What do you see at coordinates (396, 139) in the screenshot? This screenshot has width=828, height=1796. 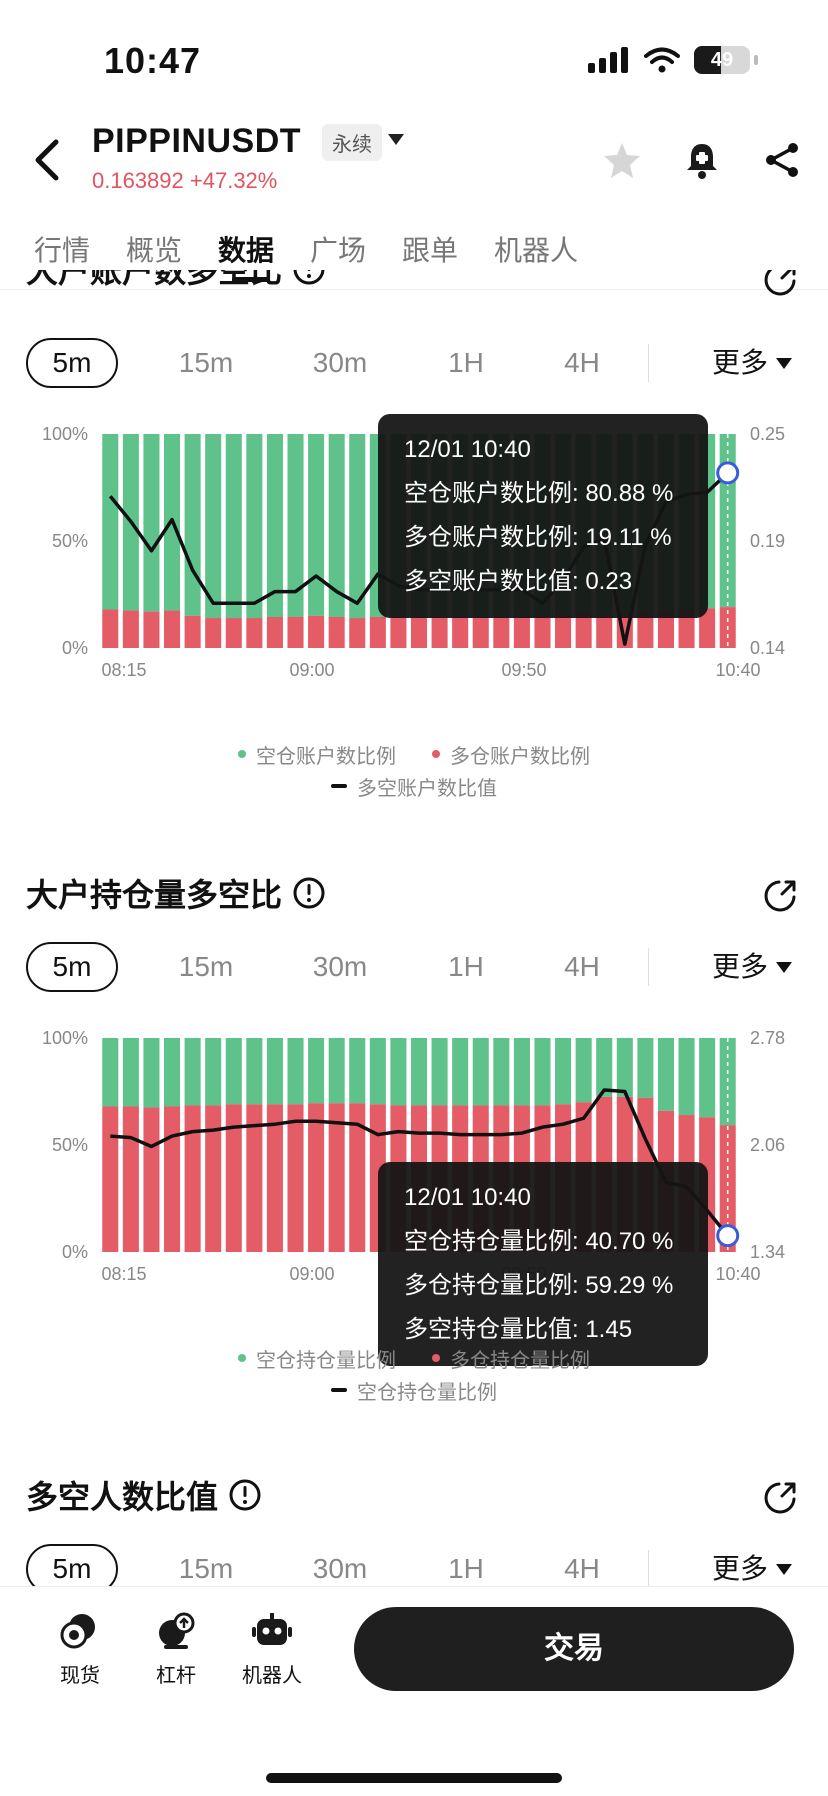 I see `symbol-dropdown-icon` at bounding box center [396, 139].